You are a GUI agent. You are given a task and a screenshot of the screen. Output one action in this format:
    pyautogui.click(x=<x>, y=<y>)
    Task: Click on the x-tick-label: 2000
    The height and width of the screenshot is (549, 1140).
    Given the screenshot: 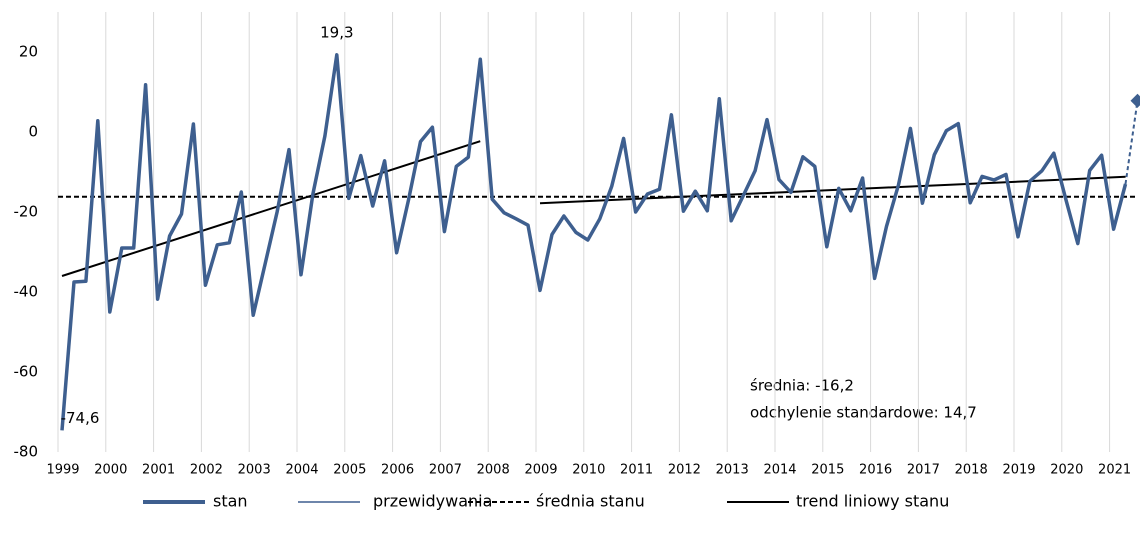 What is the action you would take?
    pyautogui.click(x=110, y=470)
    